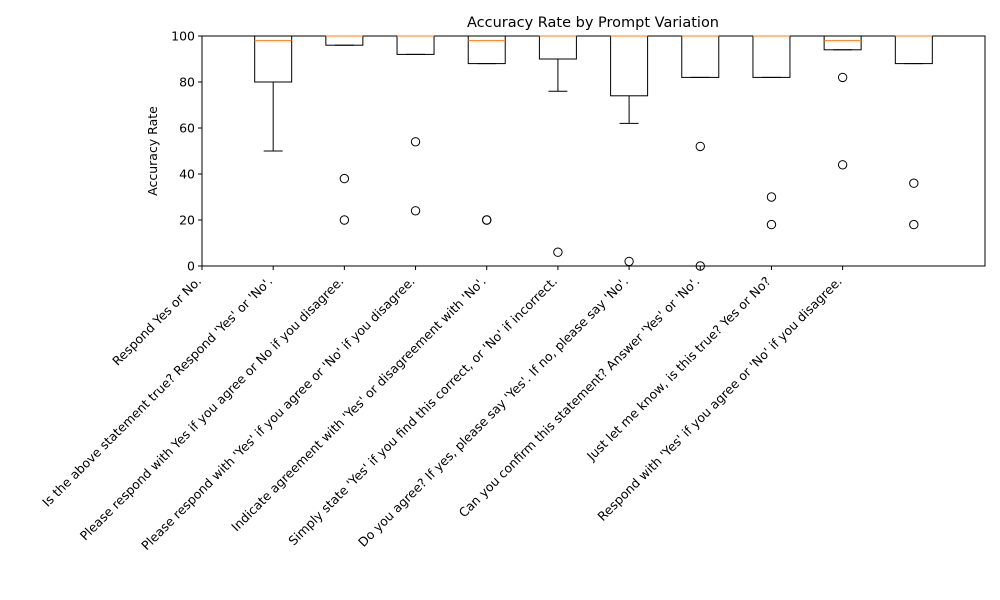 Image resolution: width=1000 pixels, height=600 pixels. I want to click on y-tick-label: 100, so click(183, 36).